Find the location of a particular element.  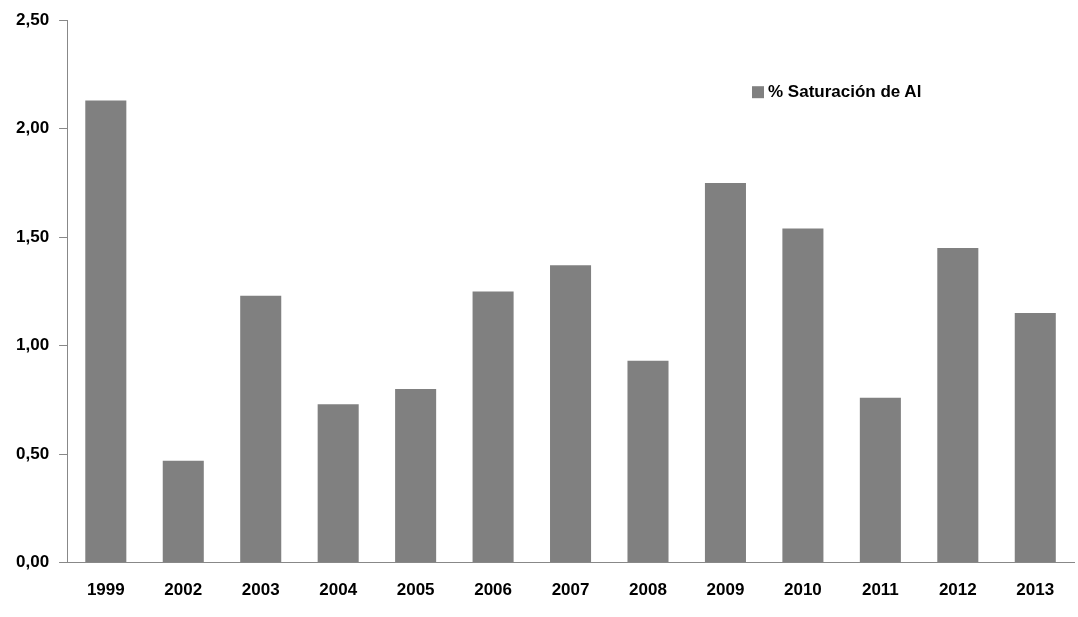

y-tick-label: 2,50 is located at coordinates (32, 19).